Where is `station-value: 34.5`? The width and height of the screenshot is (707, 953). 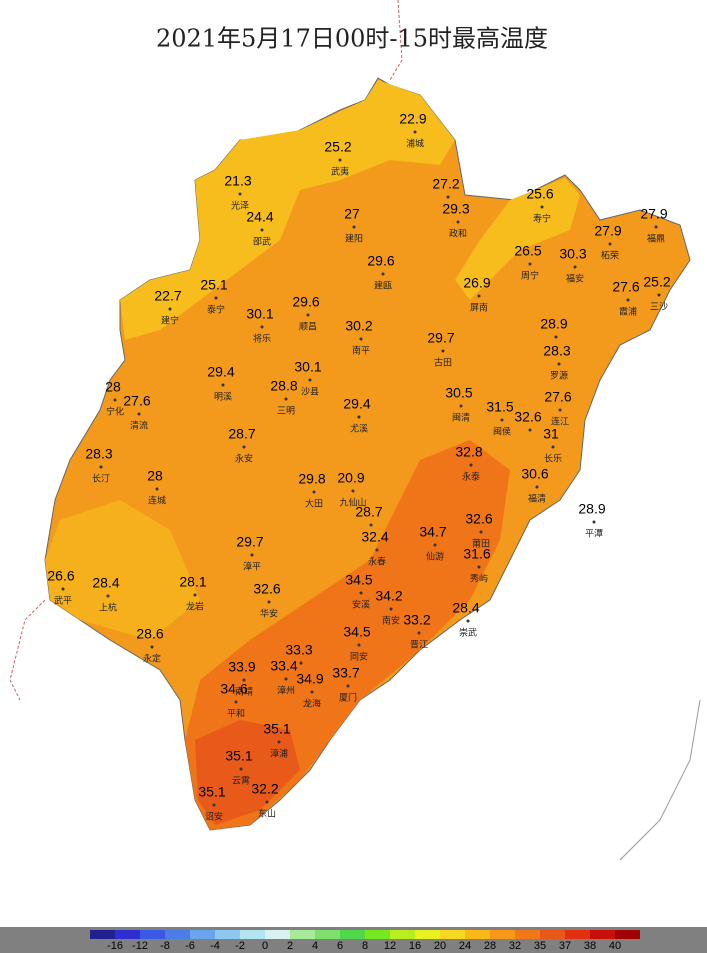
station-value: 34.5 is located at coordinates (356, 632).